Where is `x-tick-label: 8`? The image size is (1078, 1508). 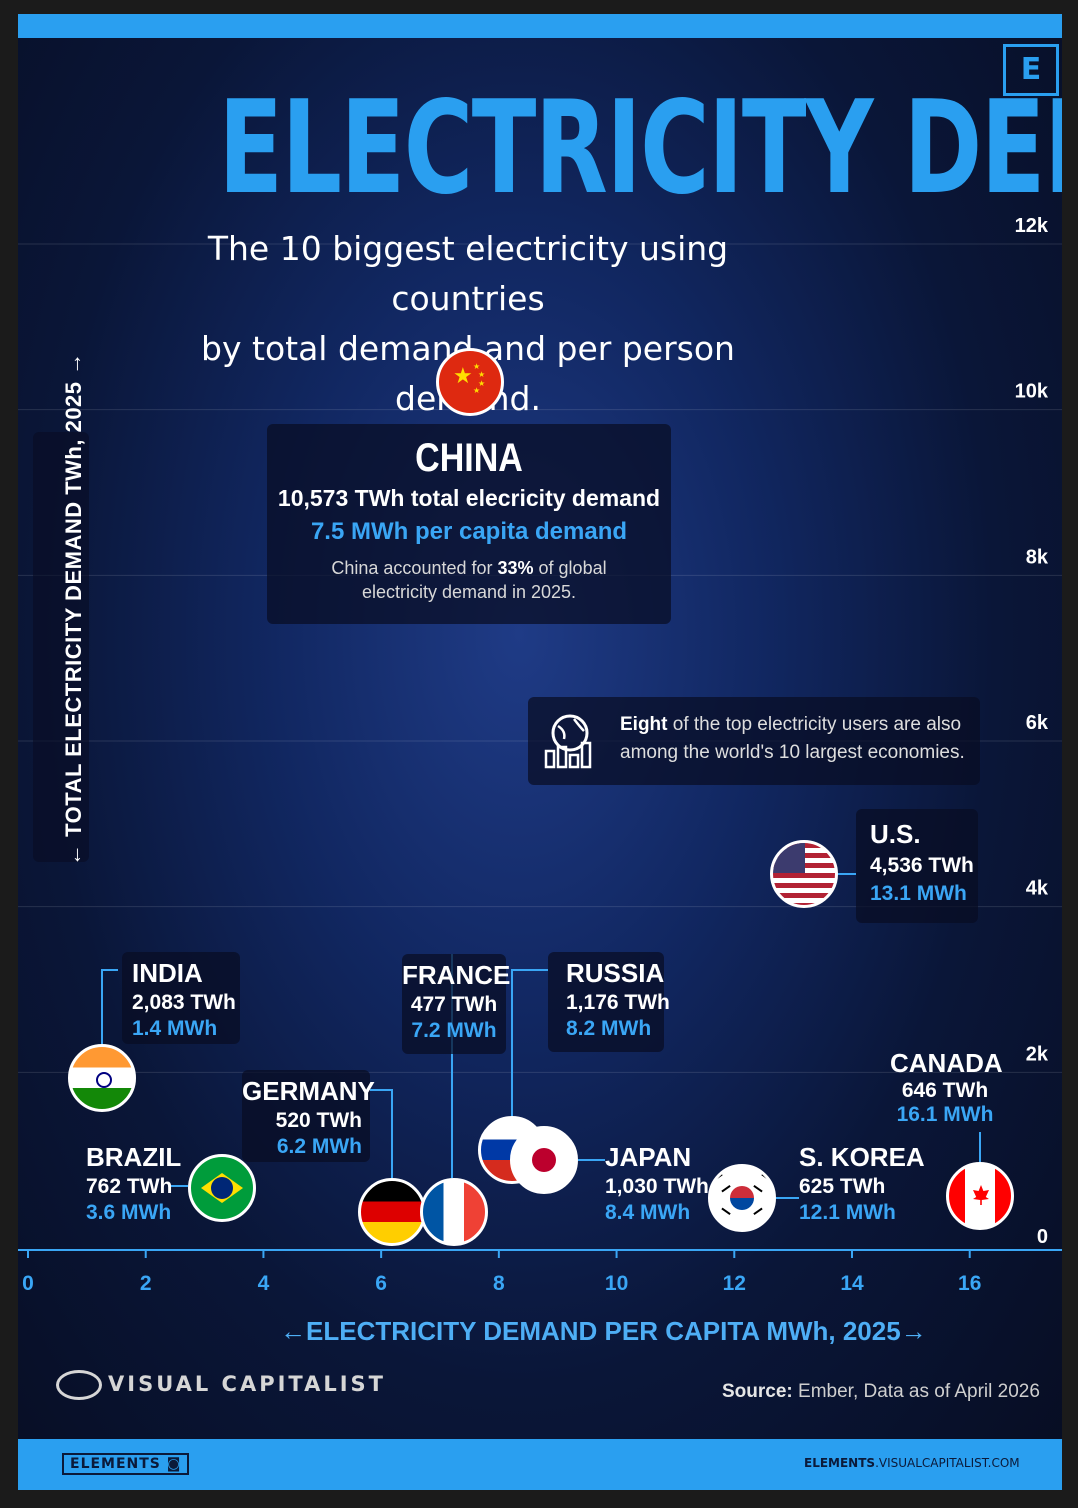 x-tick-label: 8 is located at coordinates (499, 1283).